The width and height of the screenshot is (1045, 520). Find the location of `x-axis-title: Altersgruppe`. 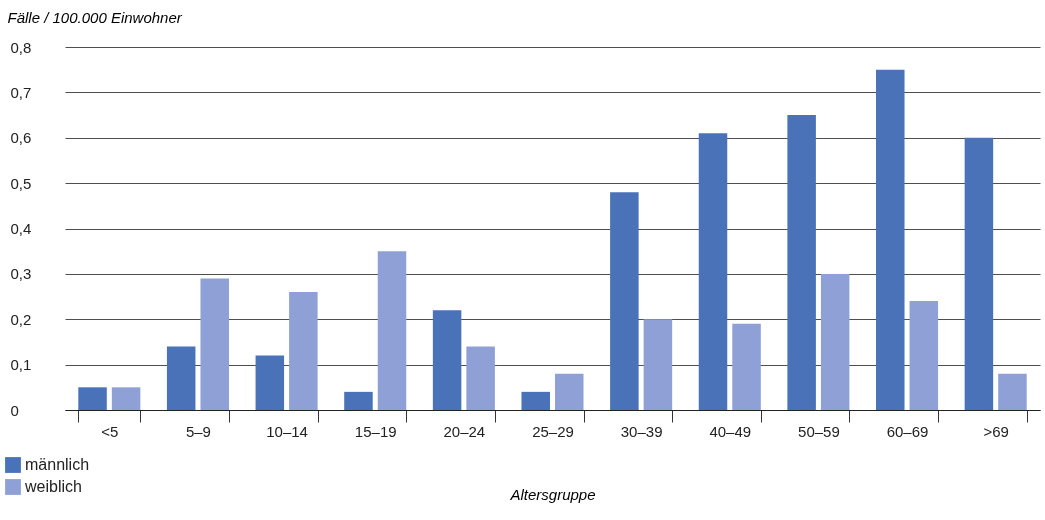

x-axis-title: Altersgruppe is located at coordinates (552, 494).